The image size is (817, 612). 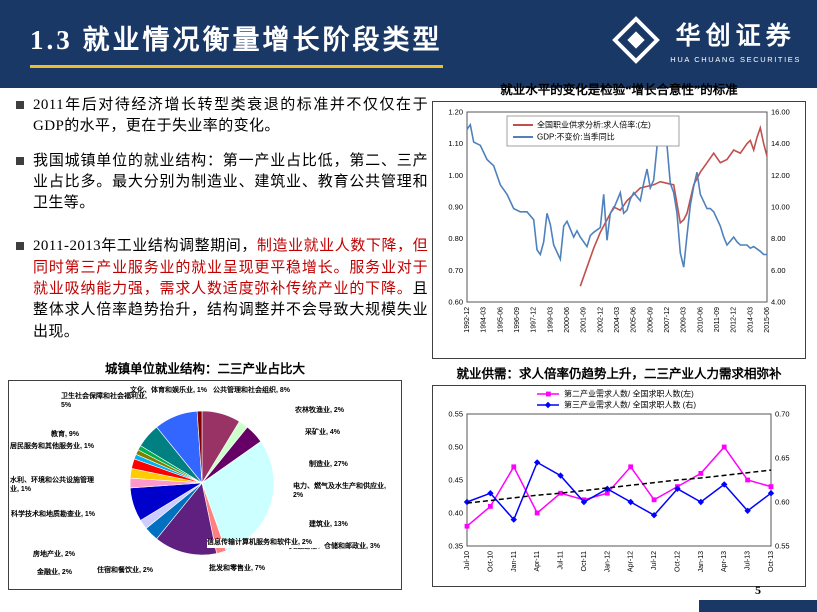 What do you see at coordinates (534, 320) in the screenshot?
I see `svg-text: 1997-12` at bounding box center [534, 320].